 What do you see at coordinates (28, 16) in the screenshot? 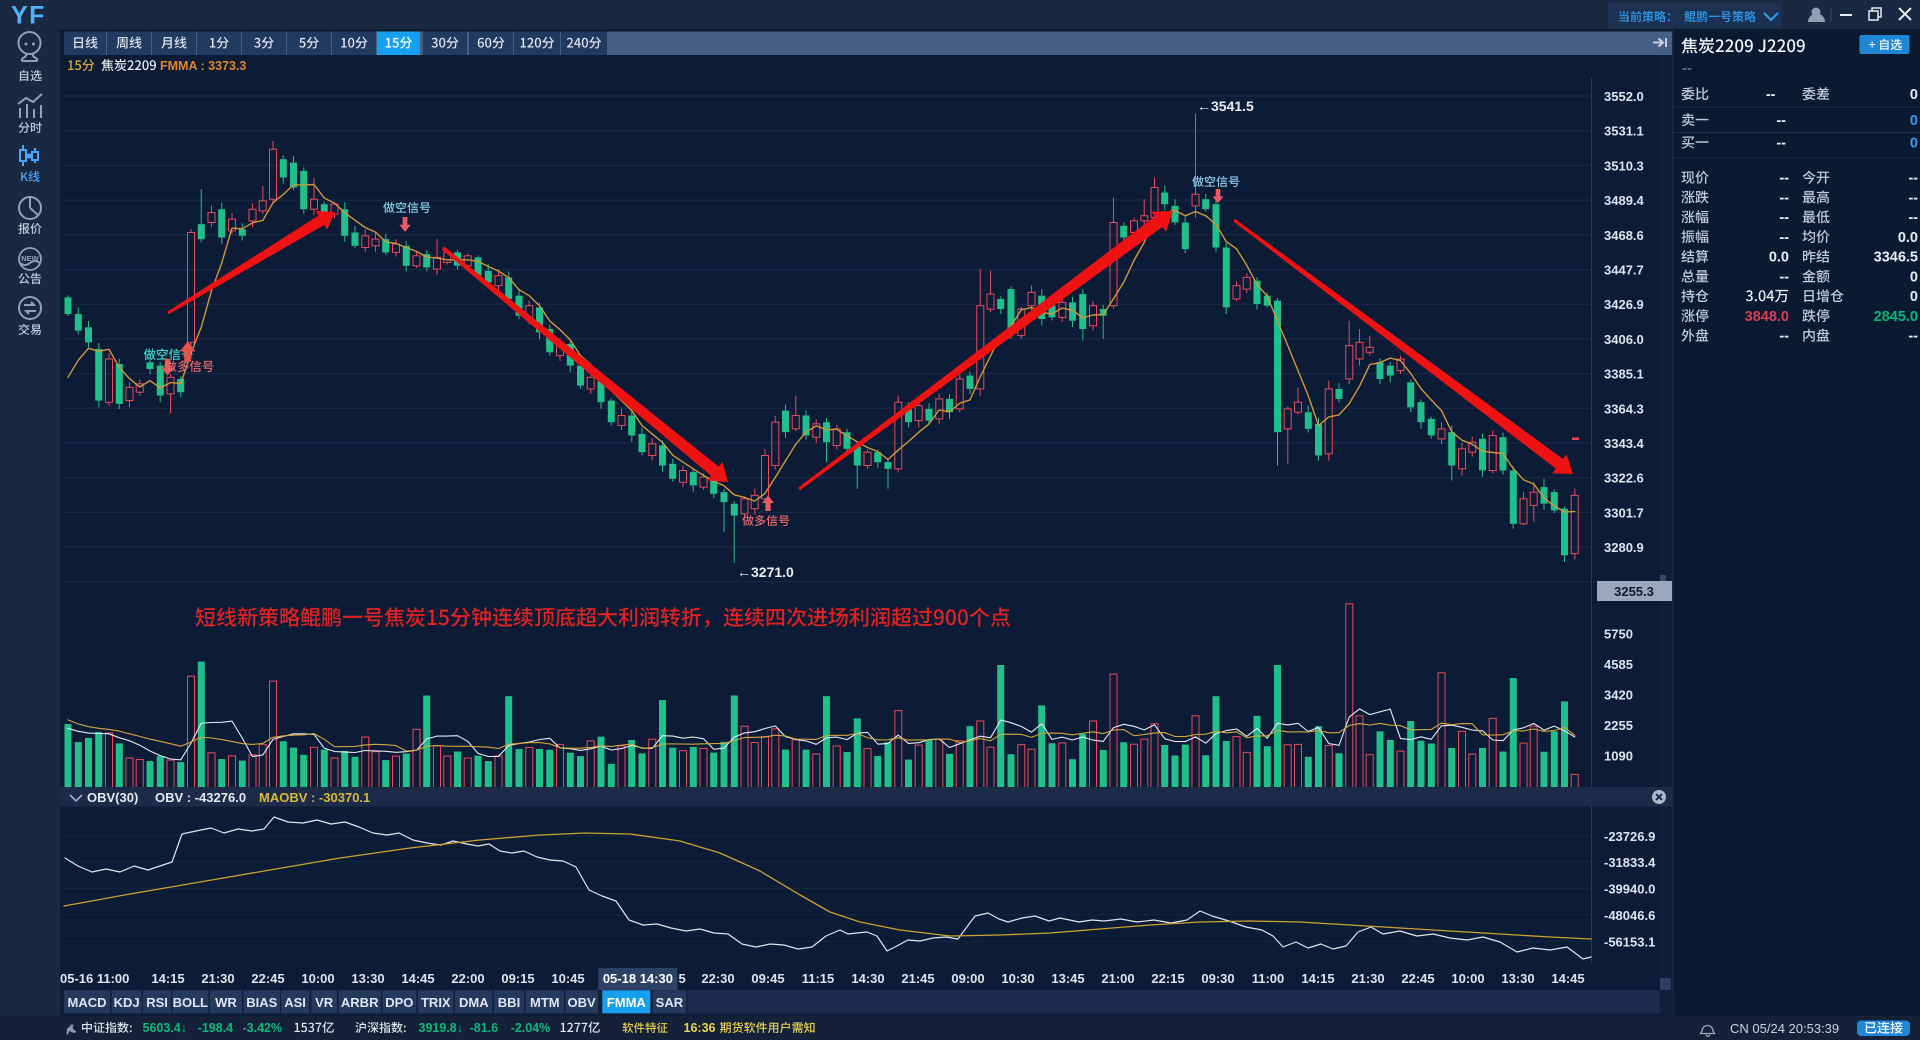
I see `svg-text: YF` at bounding box center [28, 16].